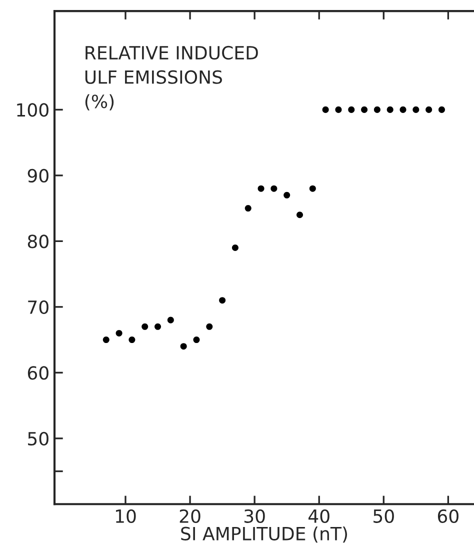 This screenshot has width=474, height=554. I want to click on y-tick-label: 90, so click(38, 175).